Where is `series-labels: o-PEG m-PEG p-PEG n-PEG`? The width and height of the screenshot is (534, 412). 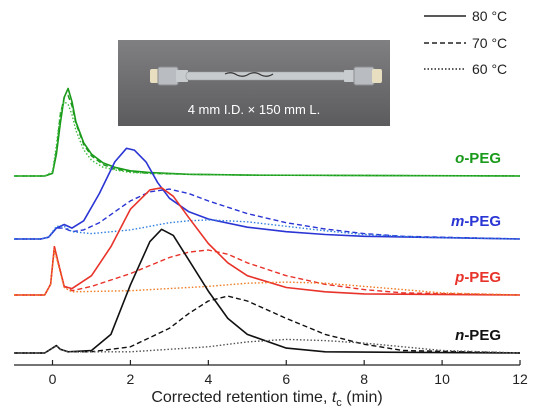 series-labels: o-PEG m-PEG p-PEG n-PEG is located at coordinates (476, 247).